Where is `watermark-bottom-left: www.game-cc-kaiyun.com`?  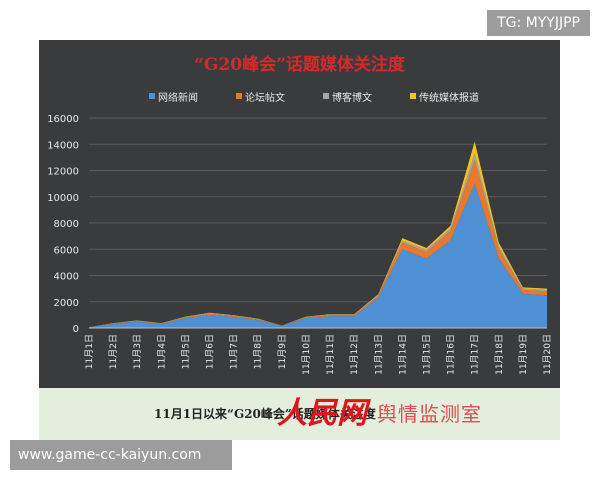 watermark-bottom-left: www.game-cc-kaiyun.com is located at coordinates (121, 455).